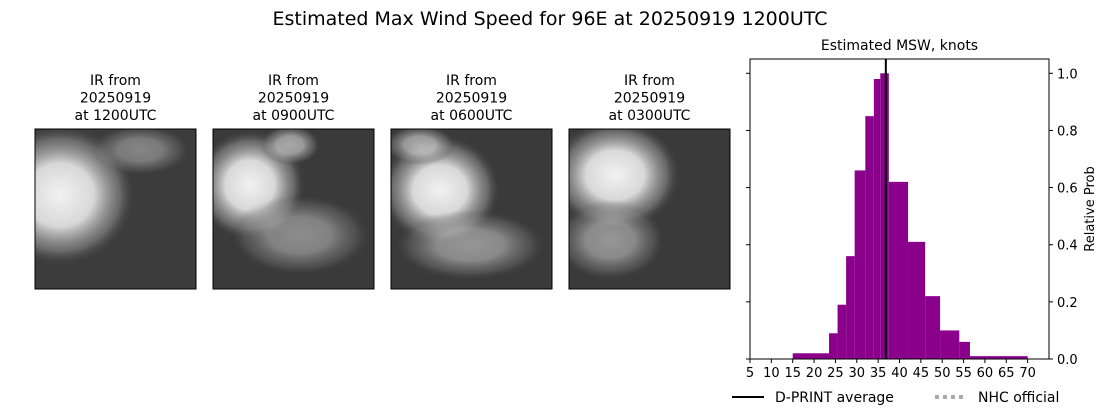 This screenshot has height=409, width=1100. I want to click on y-axis-label: Relative Prob, so click(1090, 208).